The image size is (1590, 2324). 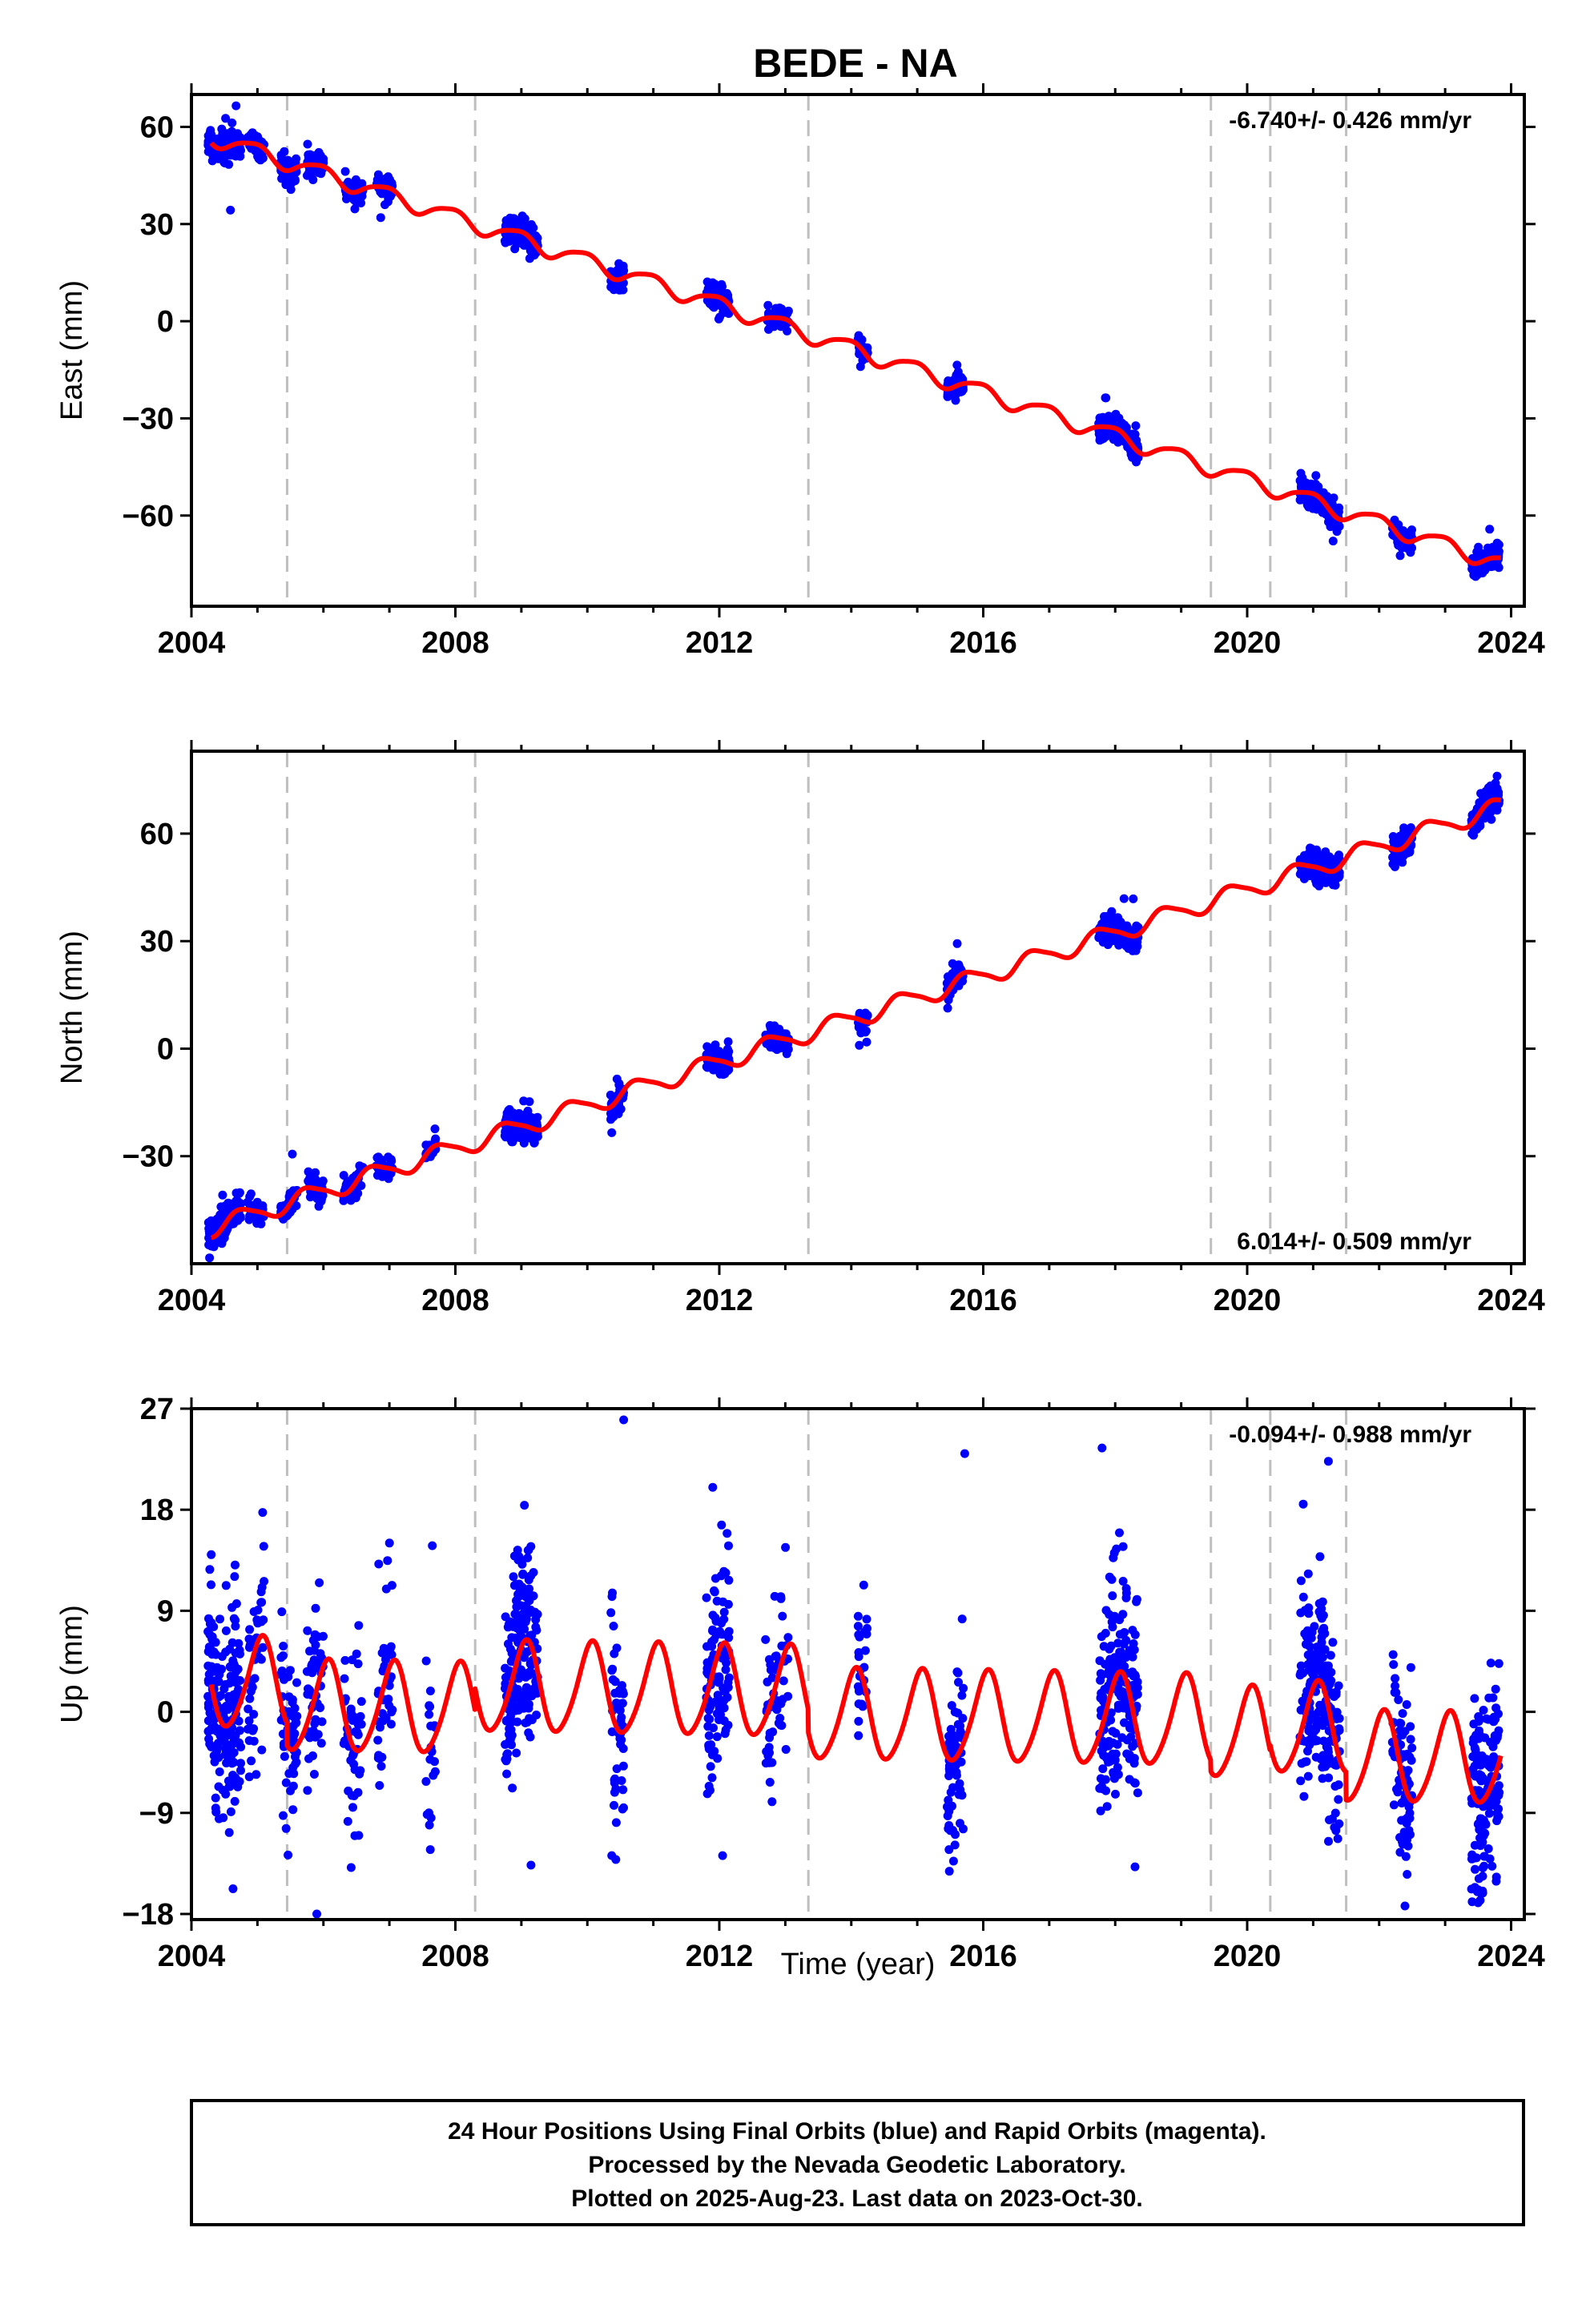 I want to click on east-y-tick-label: 60, so click(x=157, y=128).